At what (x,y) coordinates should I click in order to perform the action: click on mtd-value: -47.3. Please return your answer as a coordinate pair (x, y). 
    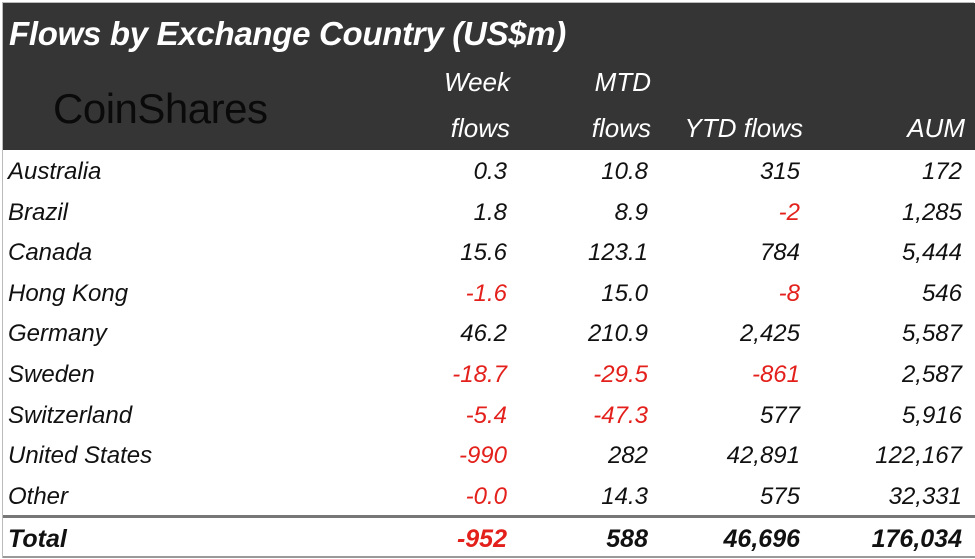
    Looking at the image, I should click on (620, 415).